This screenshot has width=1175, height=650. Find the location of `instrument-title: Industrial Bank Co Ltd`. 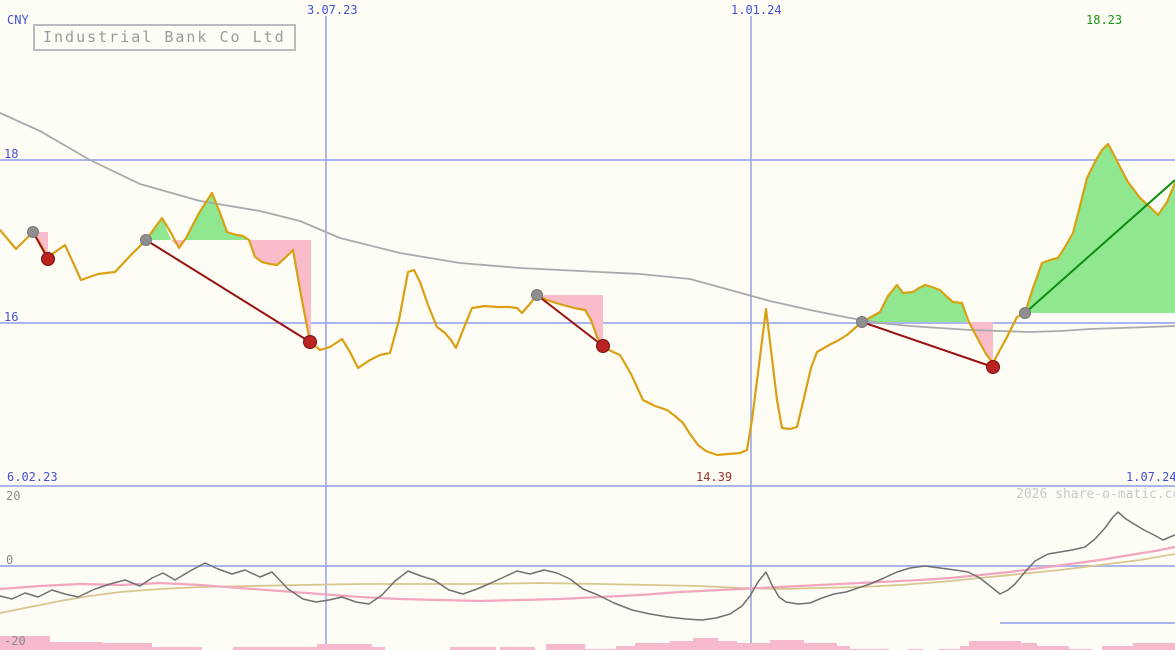

instrument-title: Industrial Bank Co Ltd is located at coordinates (164, 37).